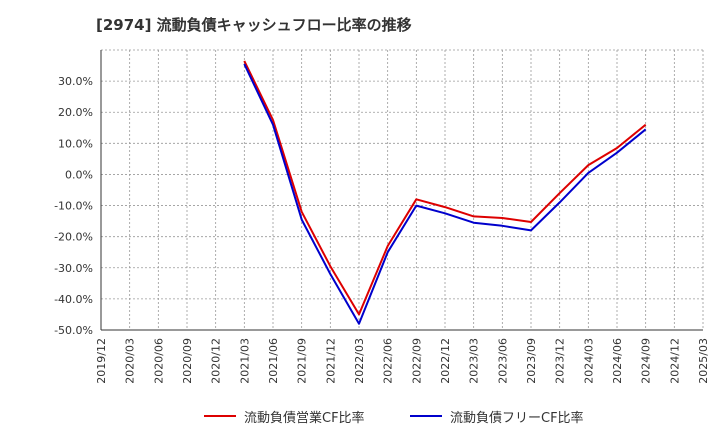 The image size is (720, 440). I want to click on x-tick-label: 2021/03, so click(244, 361).